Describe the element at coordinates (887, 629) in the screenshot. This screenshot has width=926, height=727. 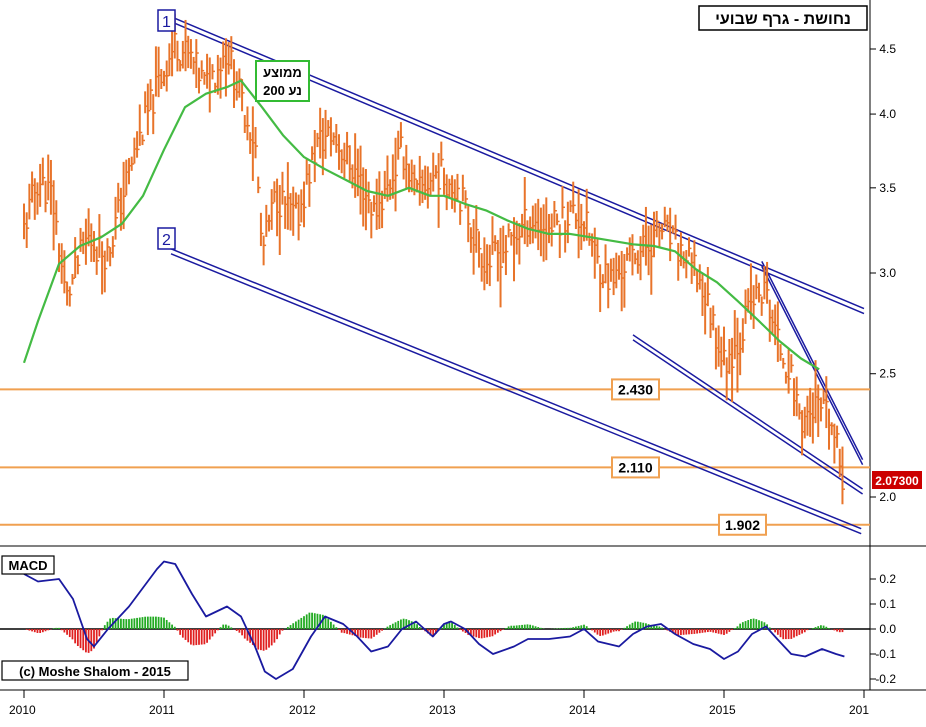
I see `macd-y-tick-label: 0.0` at that location.